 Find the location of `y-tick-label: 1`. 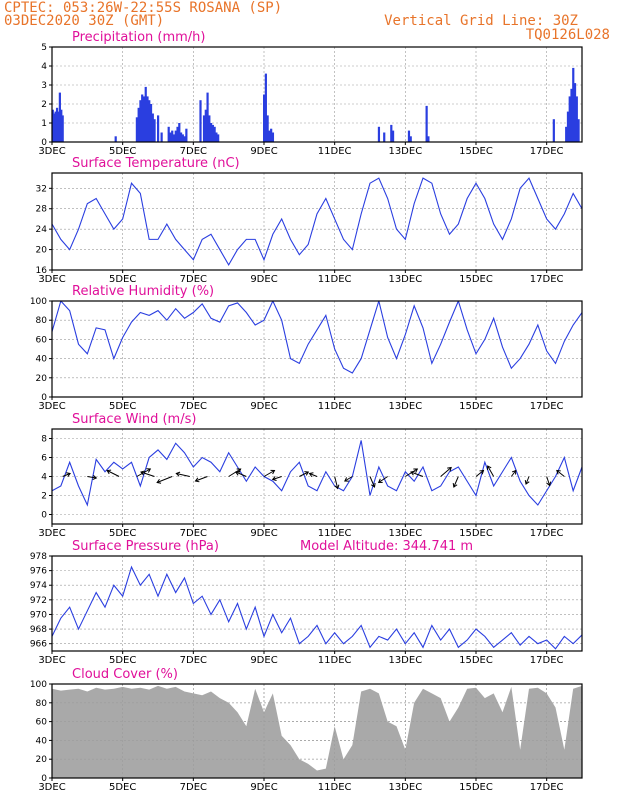

y-tick-label: 1 is located at coordinates (44, 124).